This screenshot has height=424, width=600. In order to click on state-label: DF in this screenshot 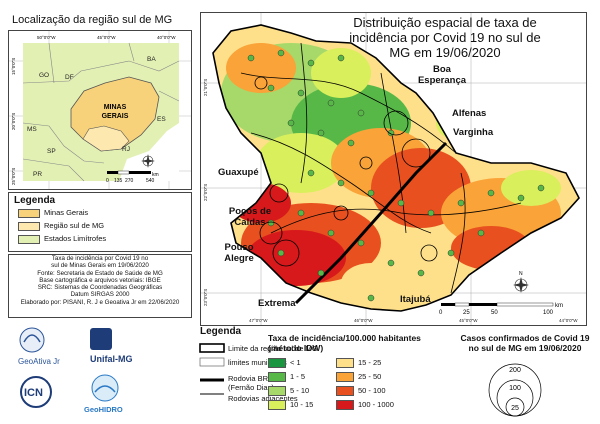, I will do `click(69, 77)`.